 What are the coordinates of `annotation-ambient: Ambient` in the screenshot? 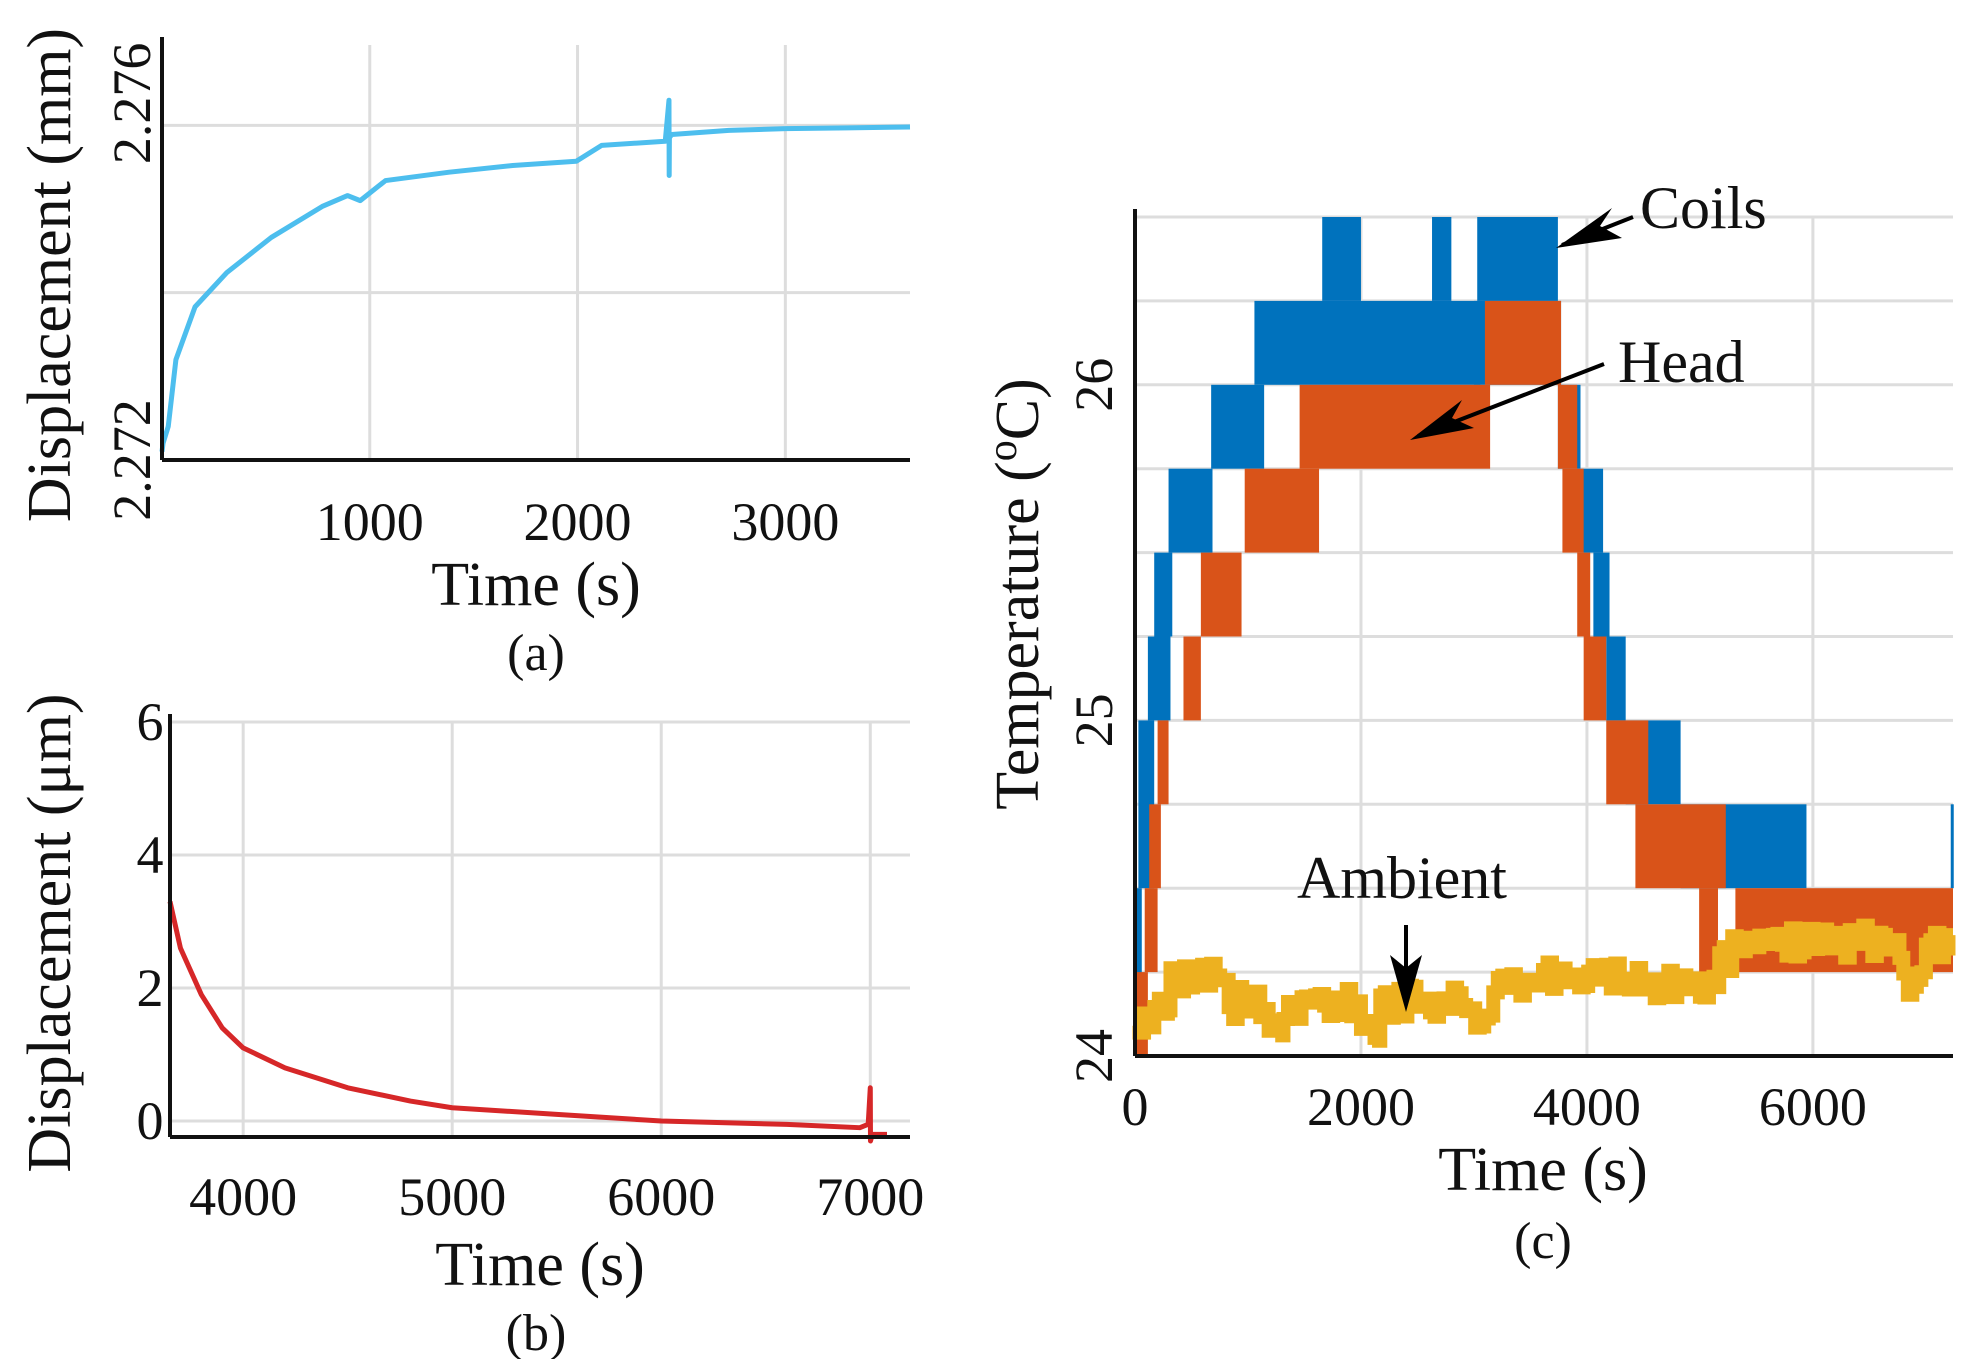 It's located at (1402, 878).